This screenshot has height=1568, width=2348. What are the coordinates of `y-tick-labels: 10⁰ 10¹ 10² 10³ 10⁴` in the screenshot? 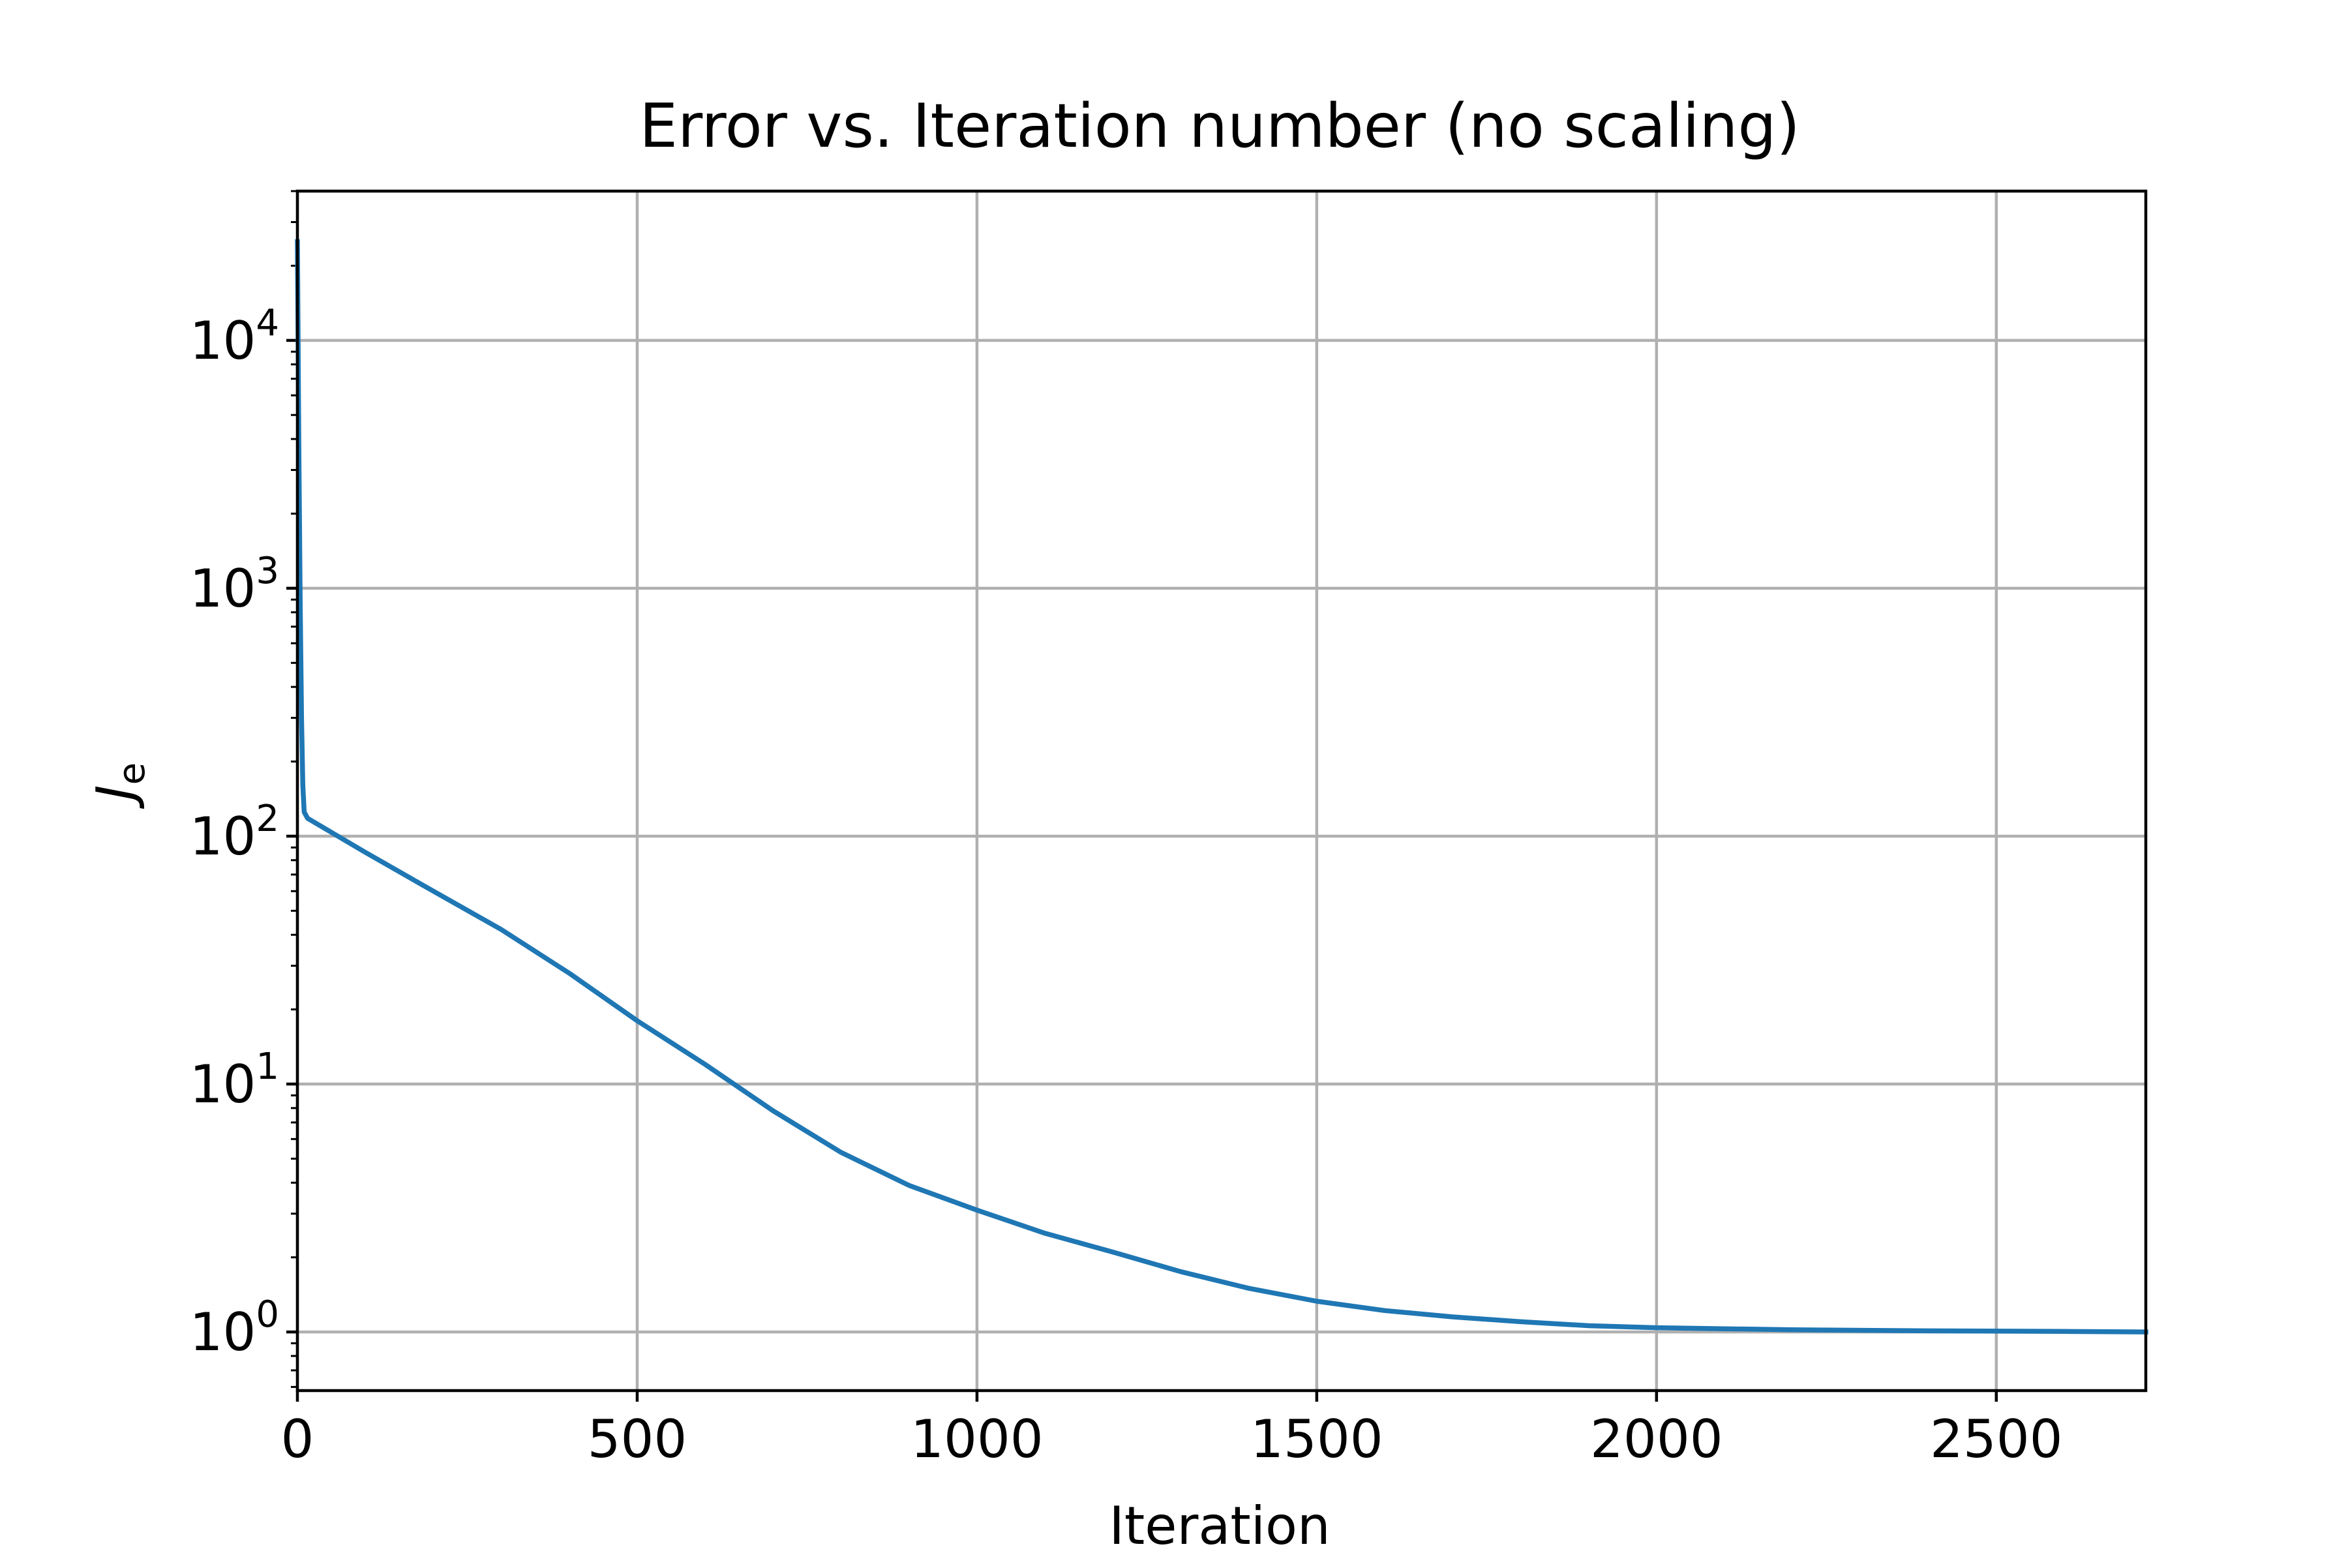 It's located at (235, 832).